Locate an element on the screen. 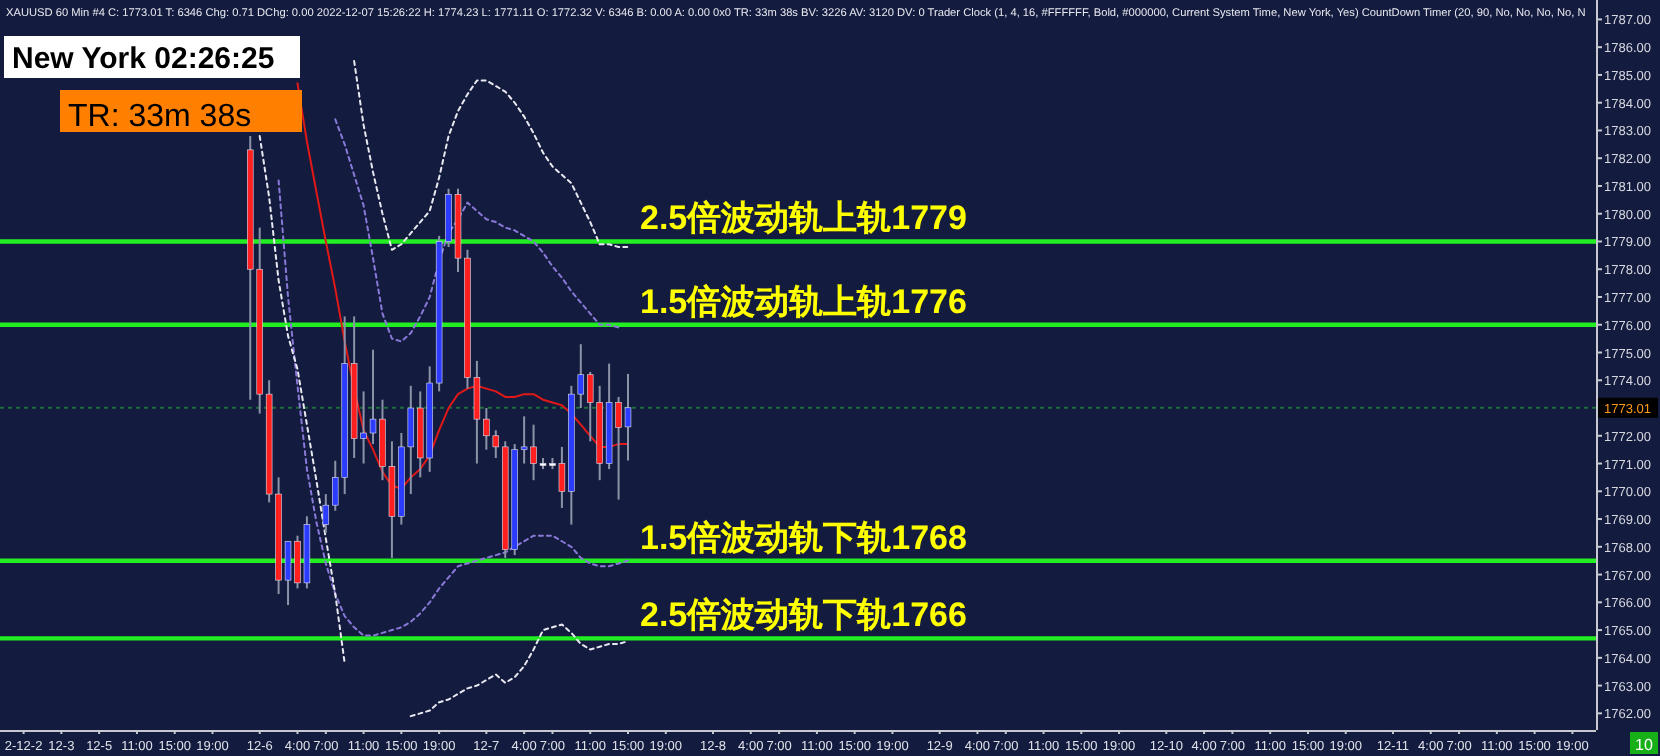  ref-line-label: 2.5倍波动轨上轨1779 is located at coordinates (803, 218).